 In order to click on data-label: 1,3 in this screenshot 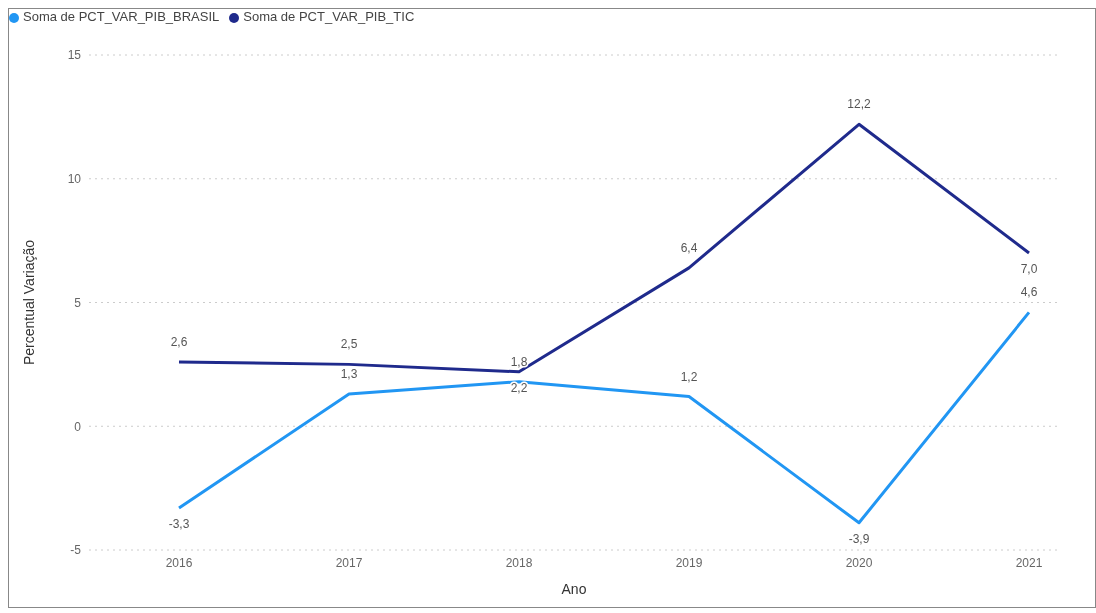, I will do `click(349, 374)`.